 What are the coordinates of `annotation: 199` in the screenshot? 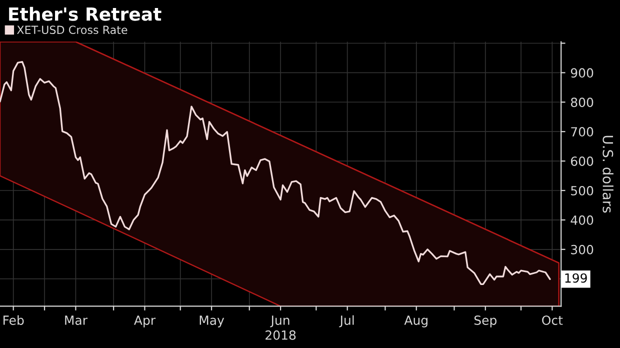 It's located at (576, 278).